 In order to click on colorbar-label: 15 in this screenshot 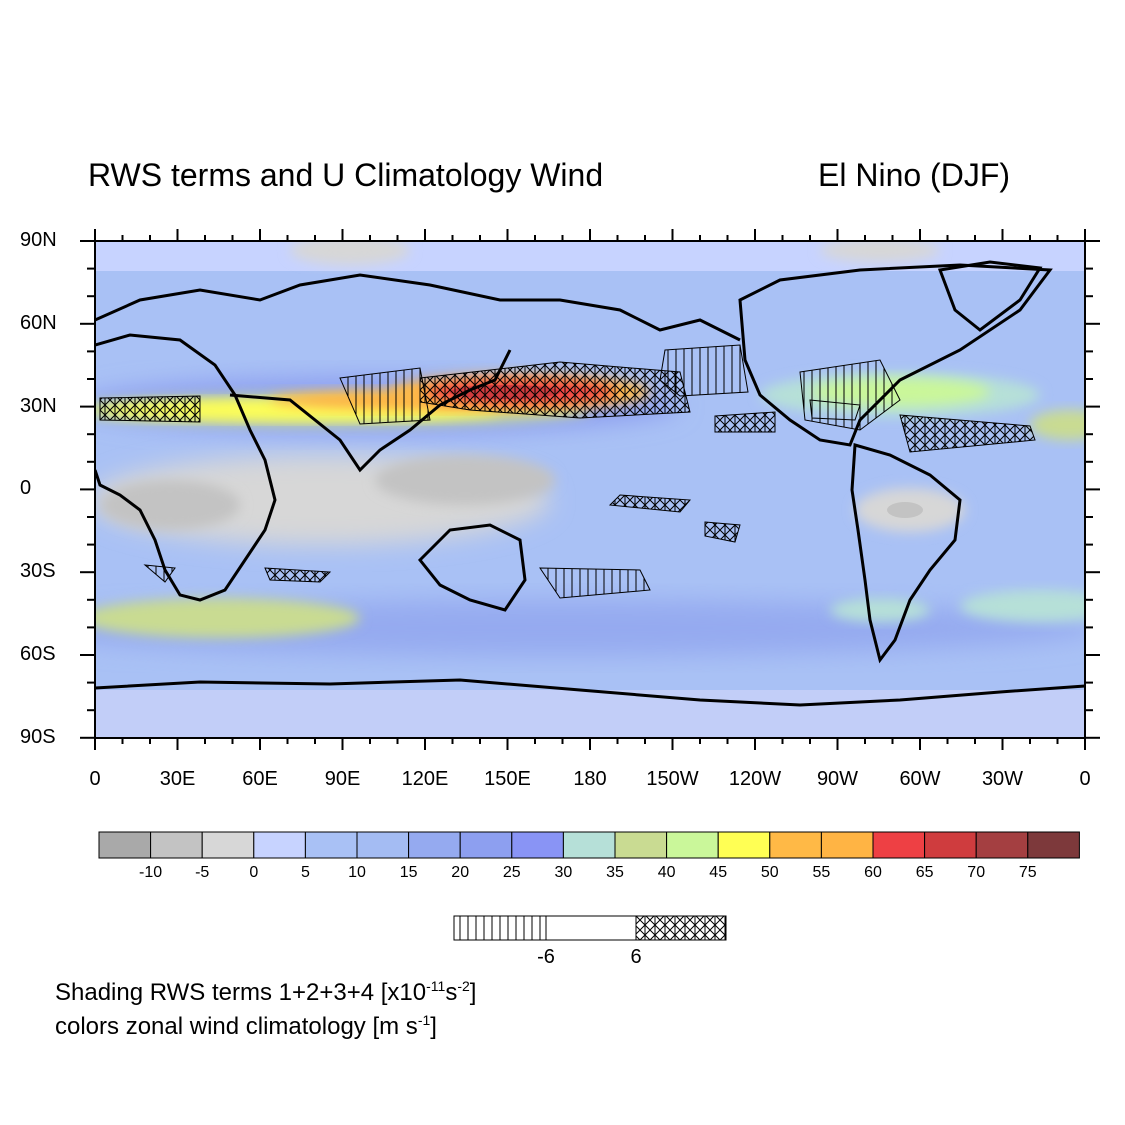, I will do `click(408, 872)`.